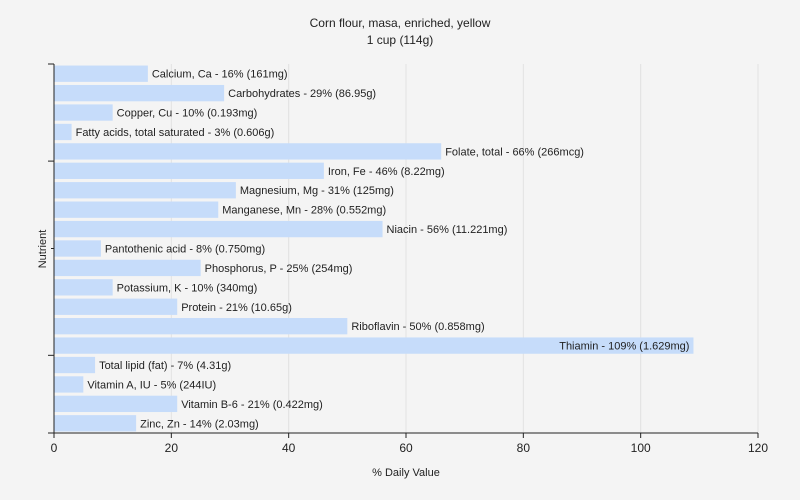  I want to click on bar-label: Pantothenic acid - 8% (0.750mg), so click(185, 250).